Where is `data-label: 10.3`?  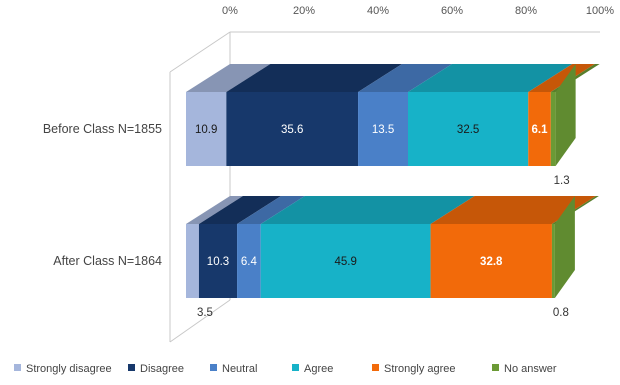
data-label: 10.3 is located at coordinates (218, 262).